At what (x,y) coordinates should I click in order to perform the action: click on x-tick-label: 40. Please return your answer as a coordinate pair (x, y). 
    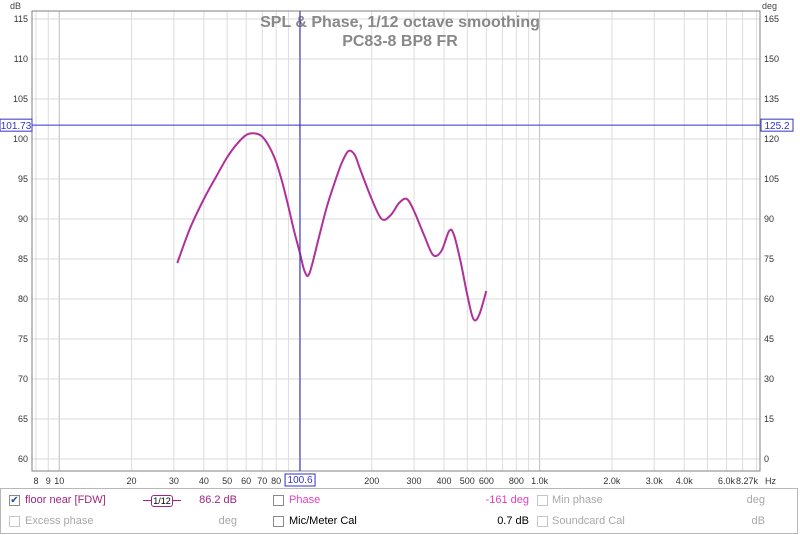
    Looking at the image, I should click on (204, 481).